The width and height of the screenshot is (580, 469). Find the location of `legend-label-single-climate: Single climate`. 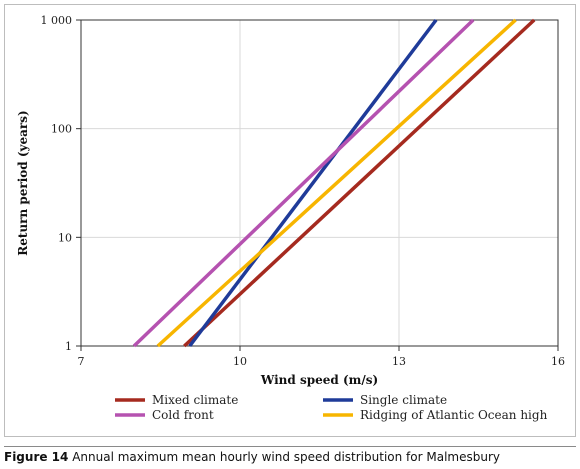

legend-label-single-climate: Single climate is located at coordinates (403, 400).